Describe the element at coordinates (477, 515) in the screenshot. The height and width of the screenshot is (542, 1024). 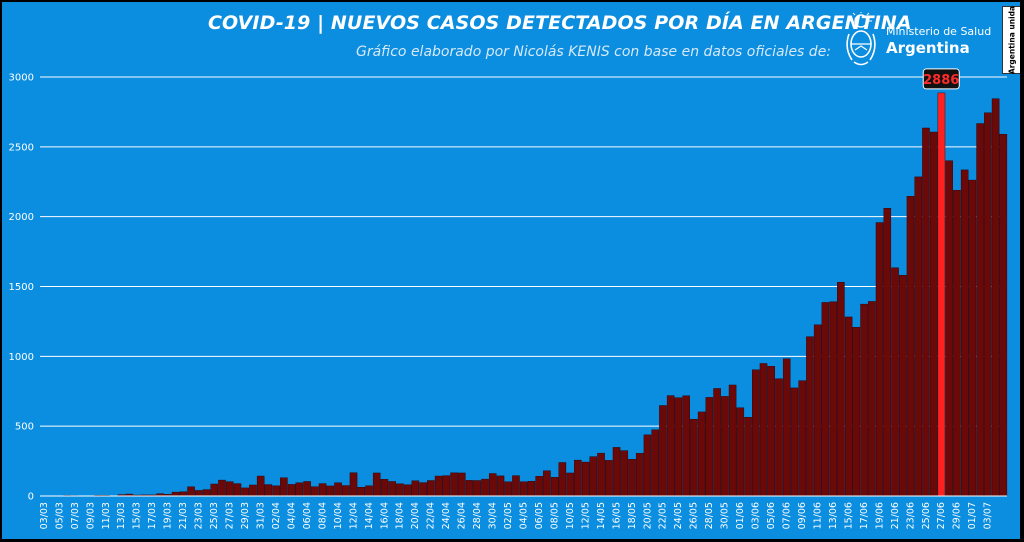
I see `x-tick-label: 28/04` at that location.